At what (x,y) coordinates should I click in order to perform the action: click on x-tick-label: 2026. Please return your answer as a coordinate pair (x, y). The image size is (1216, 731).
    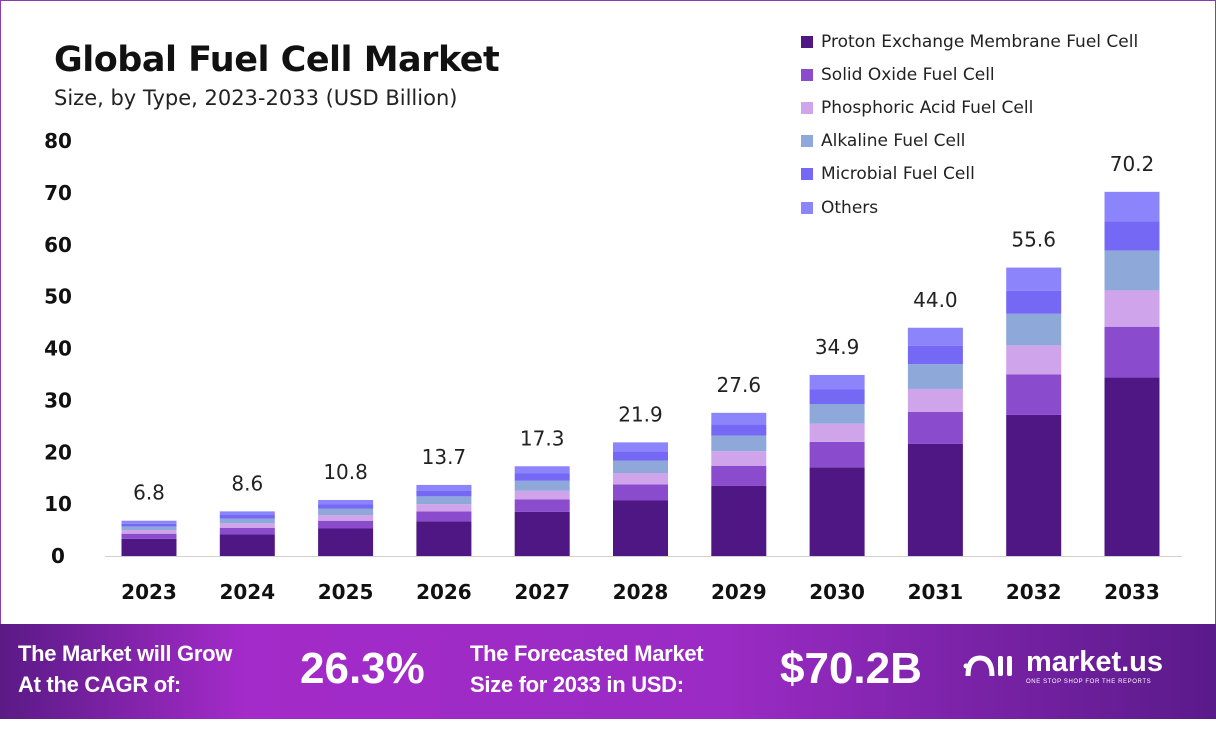
    Looking at the image, I should click on (444, 592).